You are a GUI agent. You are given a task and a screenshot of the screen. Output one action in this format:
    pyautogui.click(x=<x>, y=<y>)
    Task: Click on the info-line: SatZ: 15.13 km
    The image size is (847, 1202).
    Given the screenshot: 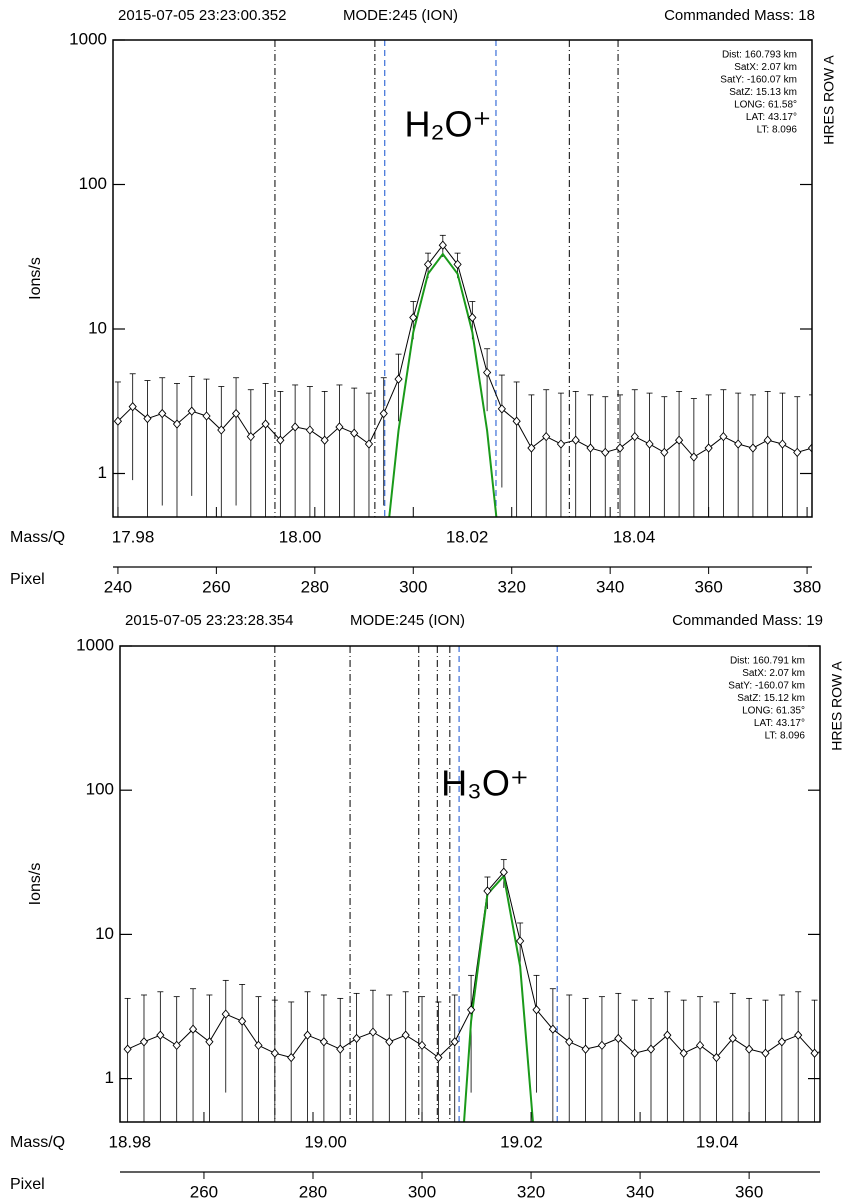 What is the action you would take?
    pyautogui.click(x=763, y=92)
    